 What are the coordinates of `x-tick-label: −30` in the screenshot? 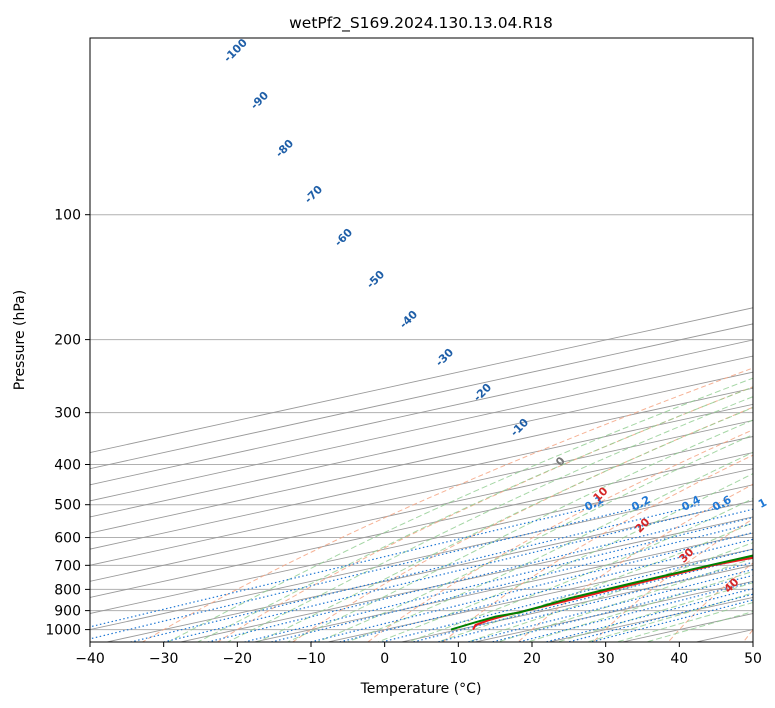 It's located at (164, 659).